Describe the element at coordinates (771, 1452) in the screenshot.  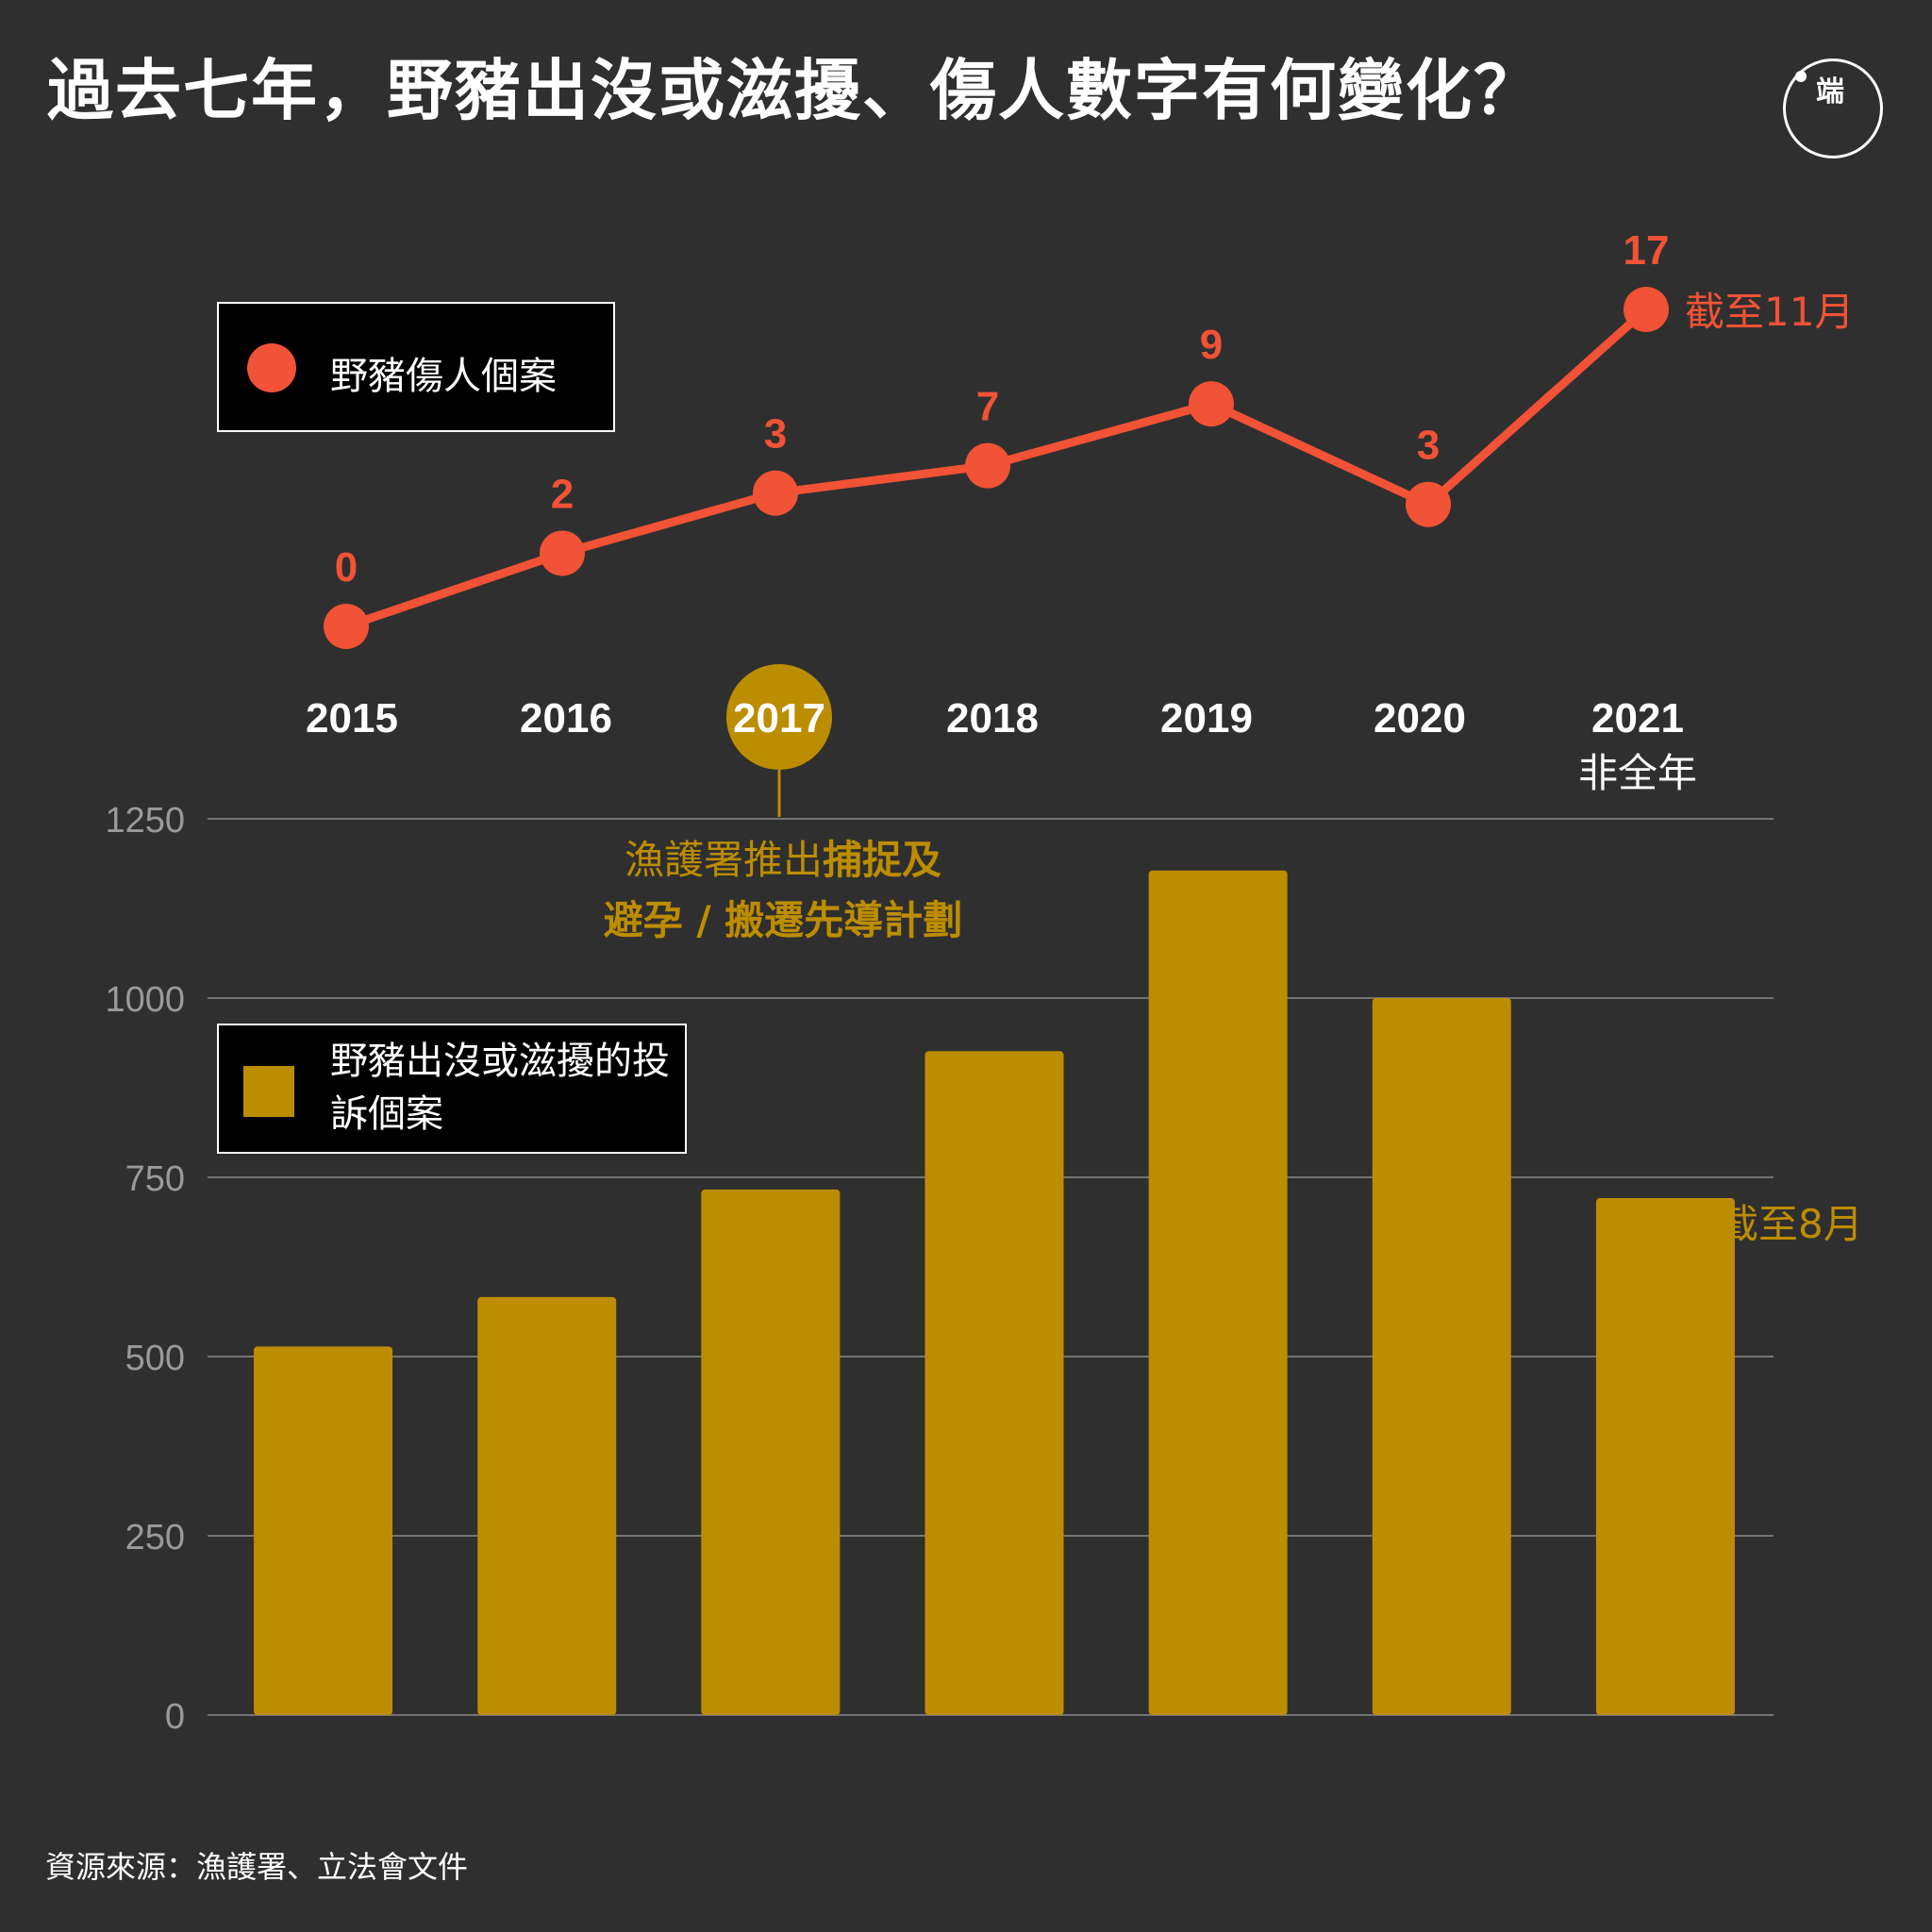
I see `bar-2017` at that location.